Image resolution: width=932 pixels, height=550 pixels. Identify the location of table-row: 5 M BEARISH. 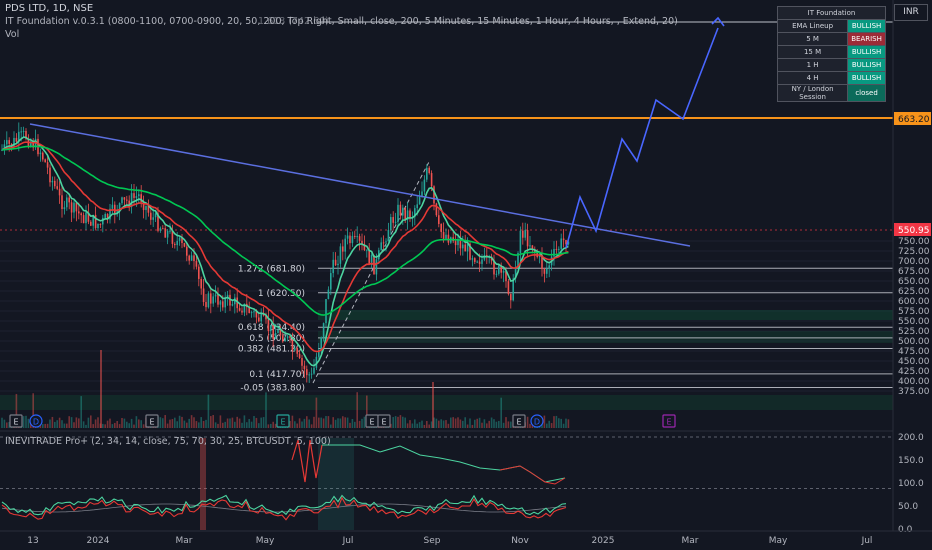
(831, 39).